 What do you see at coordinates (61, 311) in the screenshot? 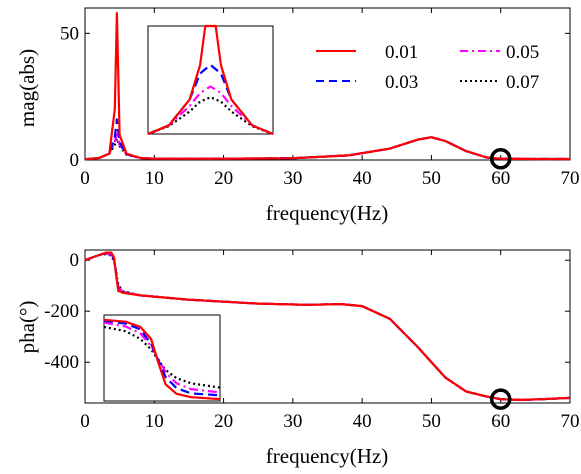
I see `y-tick-label: -200` at bounding box center [61, 311].